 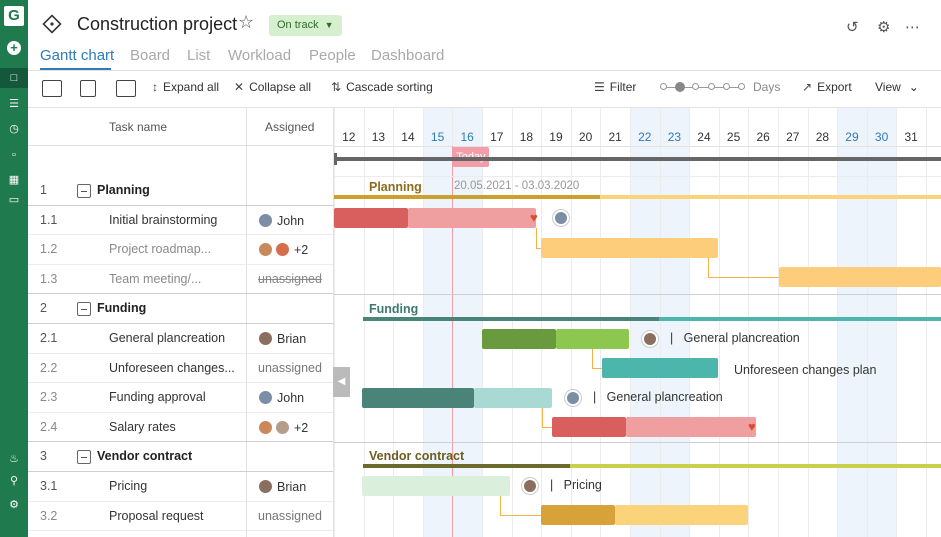 I want to click on group-bar-planning-remaining, so click(x=770, y=197).